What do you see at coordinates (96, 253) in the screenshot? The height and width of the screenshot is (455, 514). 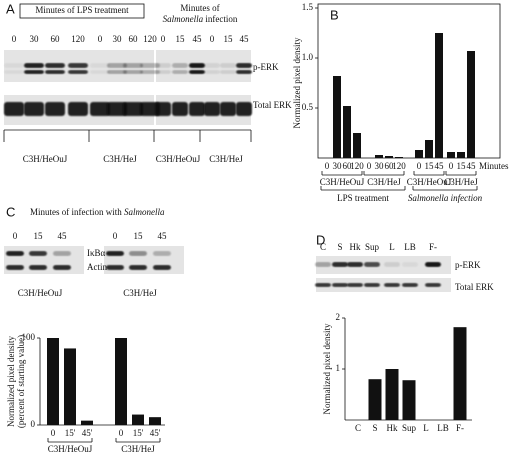 I see `row-label: IκBα` at bounding box center [96, 253].